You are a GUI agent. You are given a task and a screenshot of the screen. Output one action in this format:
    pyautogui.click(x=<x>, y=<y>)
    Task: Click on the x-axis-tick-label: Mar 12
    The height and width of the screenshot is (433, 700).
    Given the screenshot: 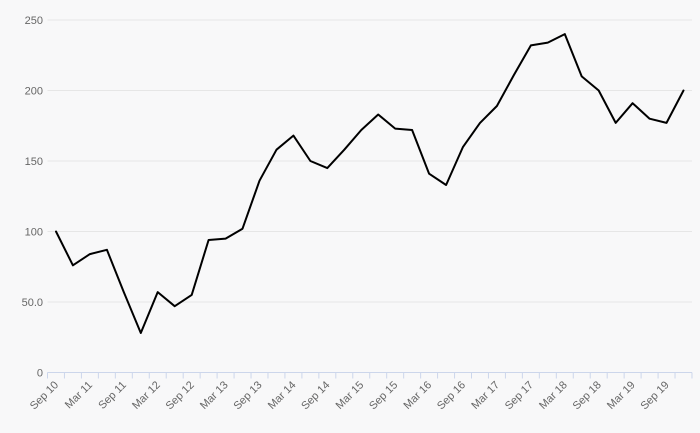 What is the action you would take?
    pyautogui.click(x=146, y=395)
    